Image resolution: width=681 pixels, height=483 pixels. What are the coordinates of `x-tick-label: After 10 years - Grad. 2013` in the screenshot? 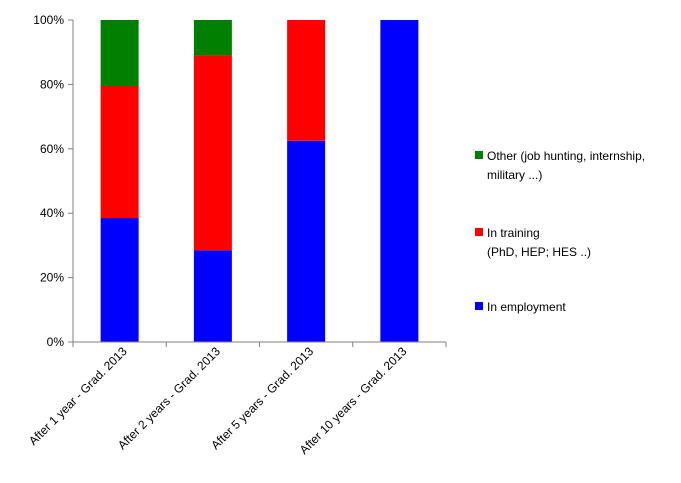 It's located at (353, 400).